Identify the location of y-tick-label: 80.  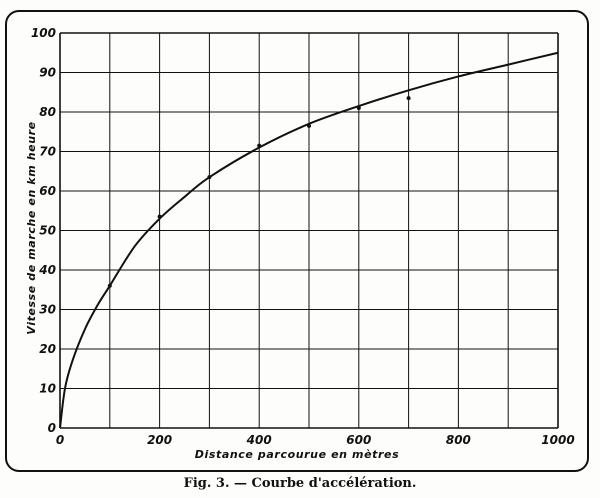
(47, 112).